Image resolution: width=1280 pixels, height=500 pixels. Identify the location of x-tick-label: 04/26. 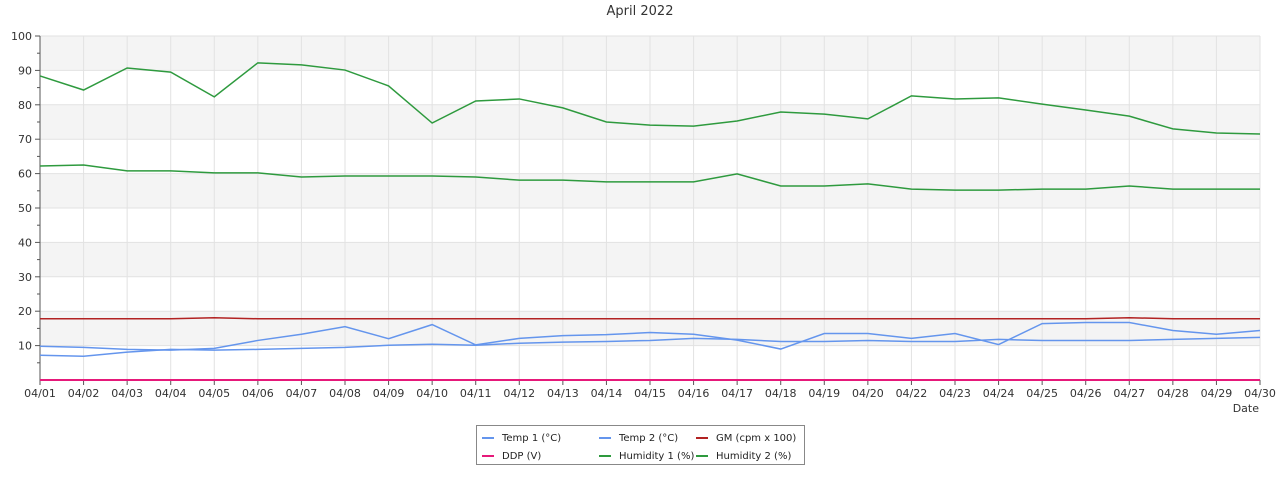
(1086, 393).